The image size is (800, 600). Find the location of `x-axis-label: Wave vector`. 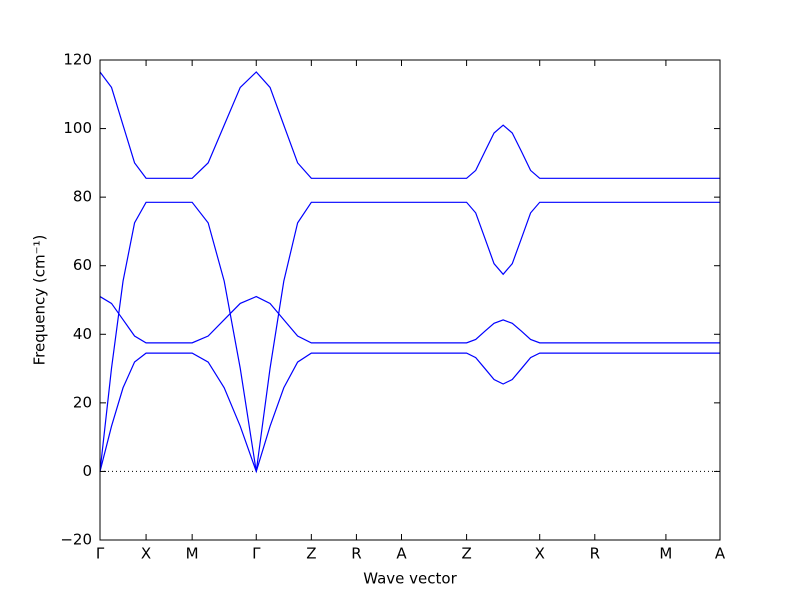

x-axis-label: Wave vector is located at coordinates (410, 579).